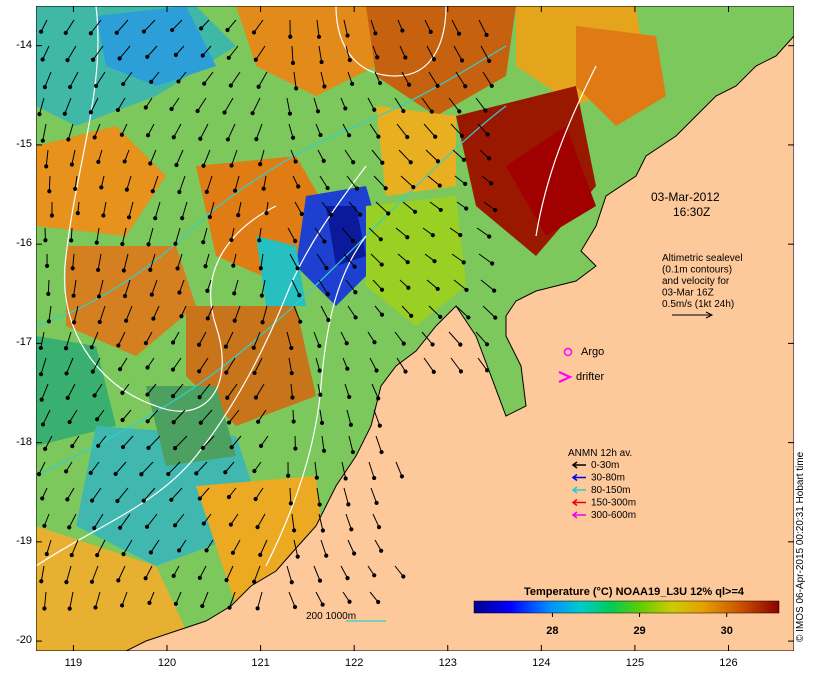 The width and height of the screenshot is (820, 680). I want to click on anmn-legend-arrowhead, so click(574, 465).